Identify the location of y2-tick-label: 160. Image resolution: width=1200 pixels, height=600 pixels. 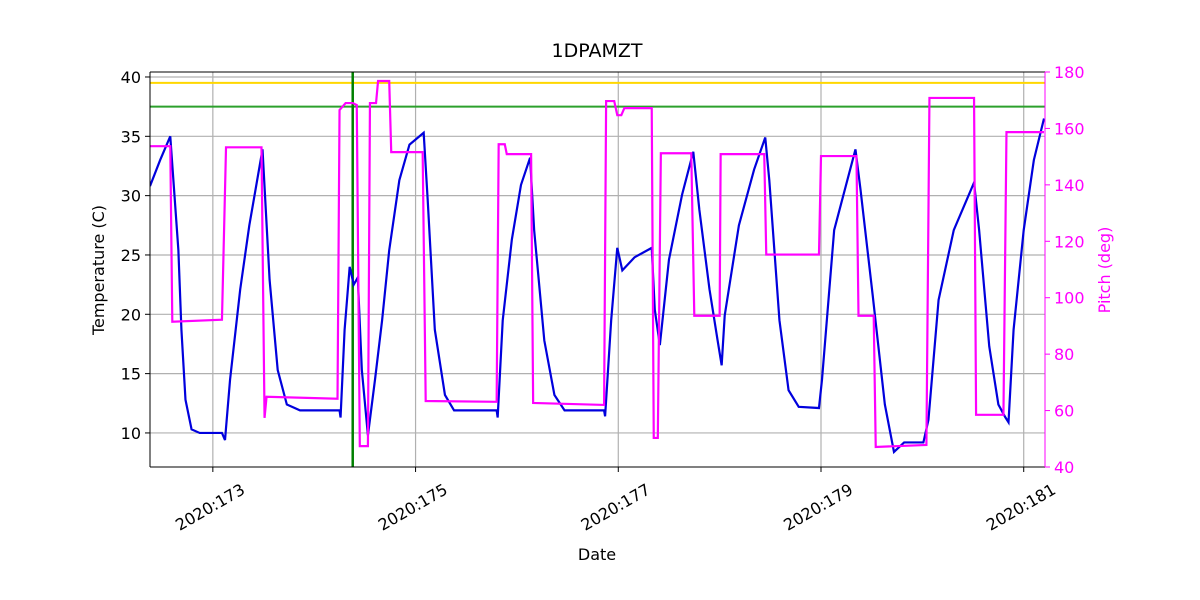
(1069, 128).